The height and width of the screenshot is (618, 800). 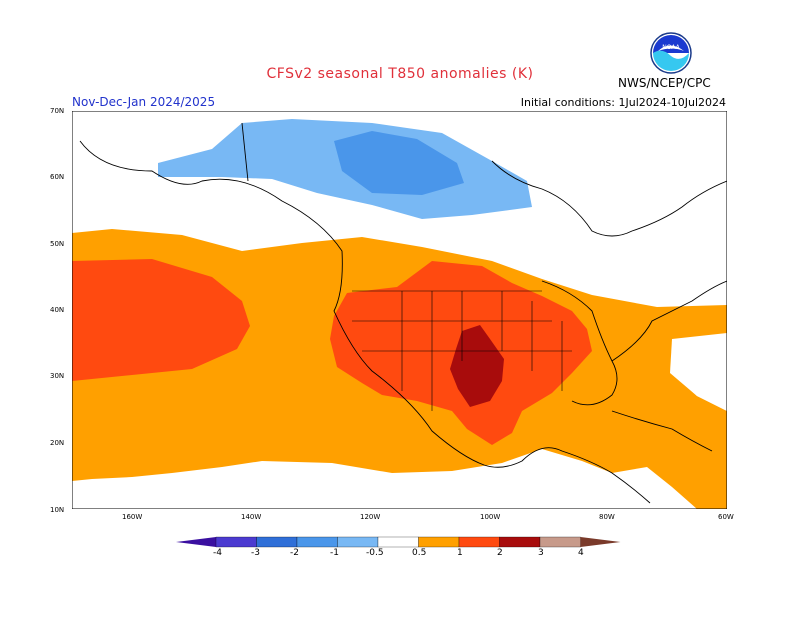 I want to click on anomaly-region-blue, so click(x=399, y=163).